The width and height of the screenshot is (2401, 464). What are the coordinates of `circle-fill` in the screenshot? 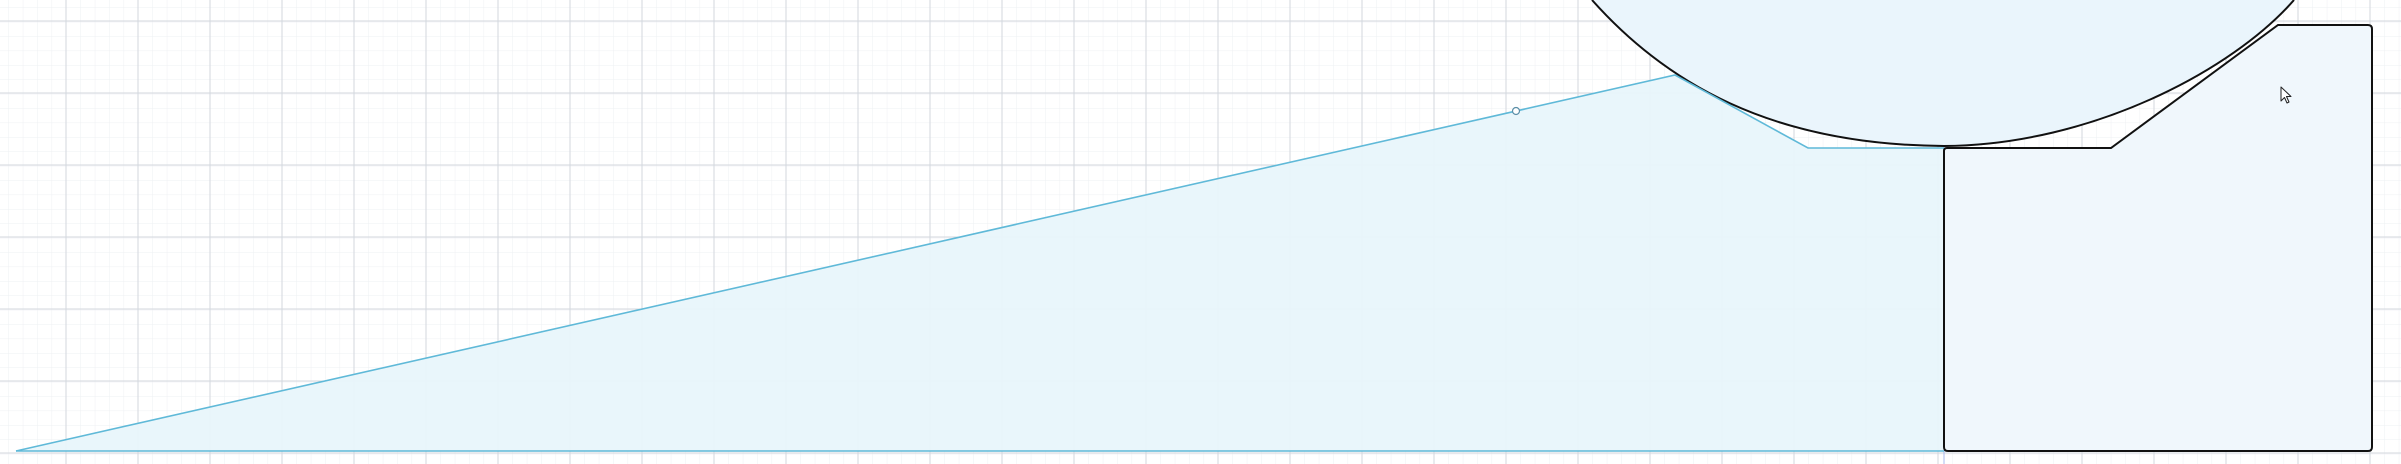 It's located at (1943, 73).